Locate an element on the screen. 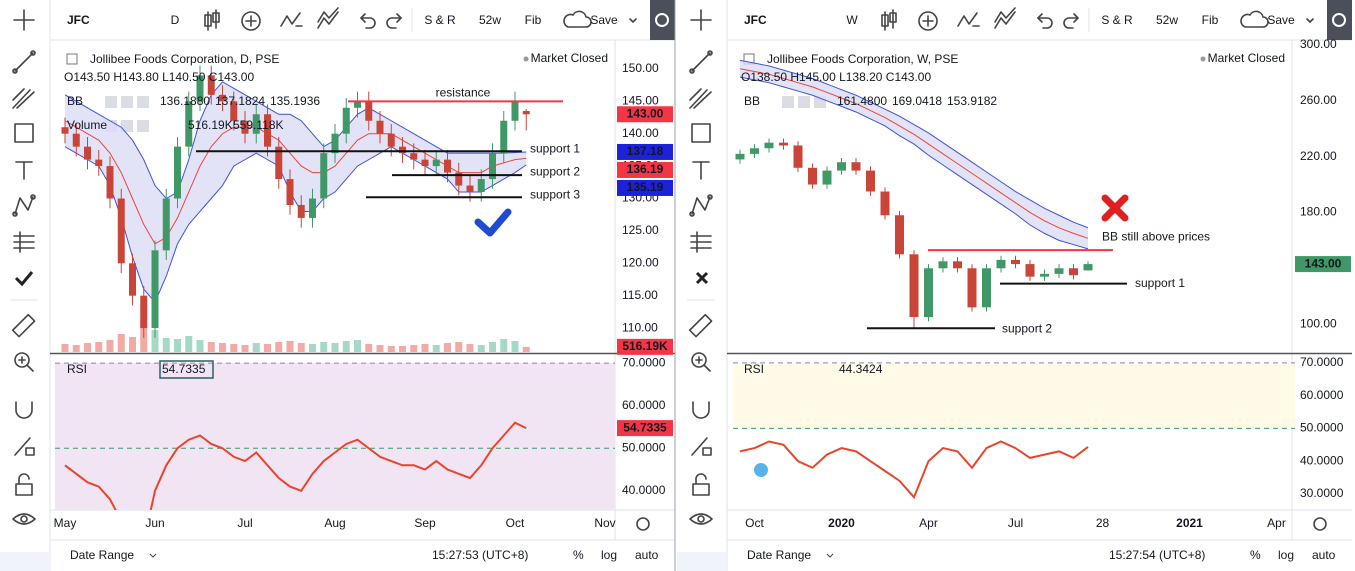 This screenshot has height=571, width=1355. zoom-tool is located at coordinates (24, 362).